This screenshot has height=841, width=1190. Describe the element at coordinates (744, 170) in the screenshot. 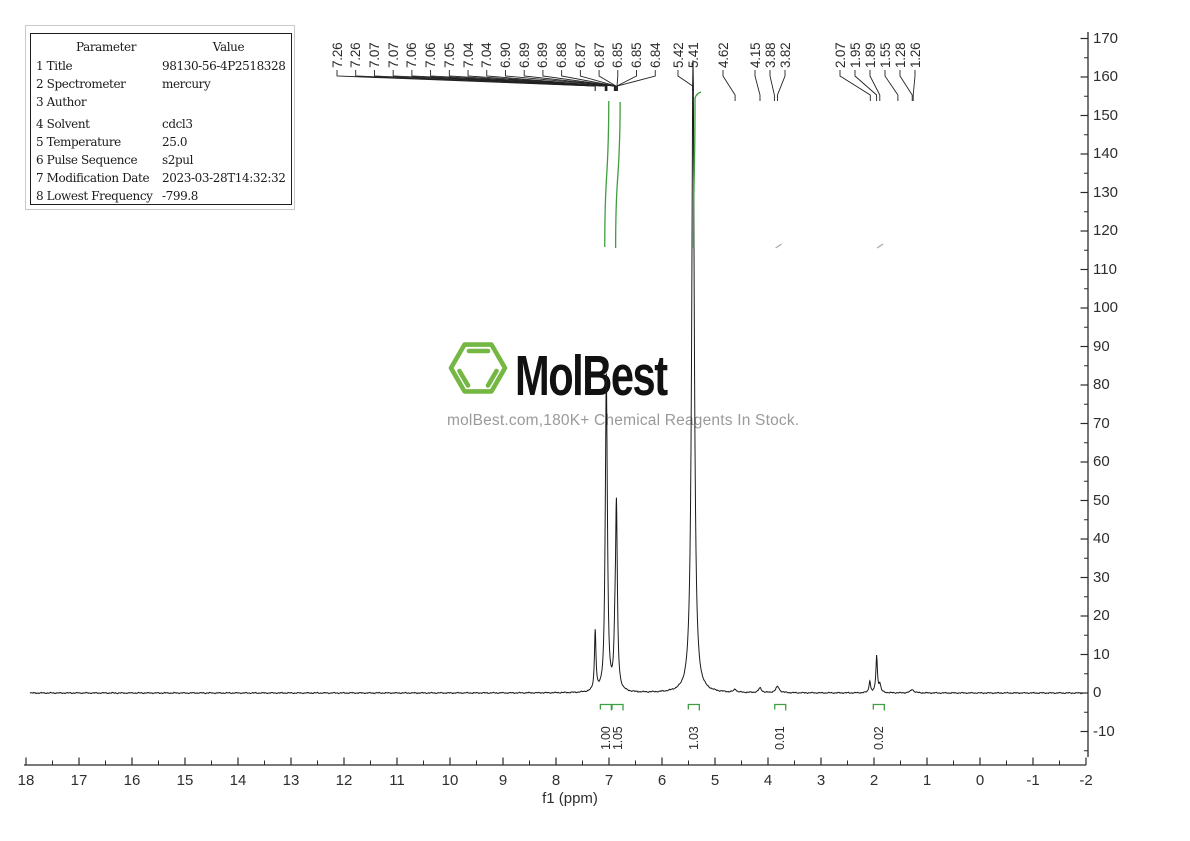

I see `integral-curves` at that location.